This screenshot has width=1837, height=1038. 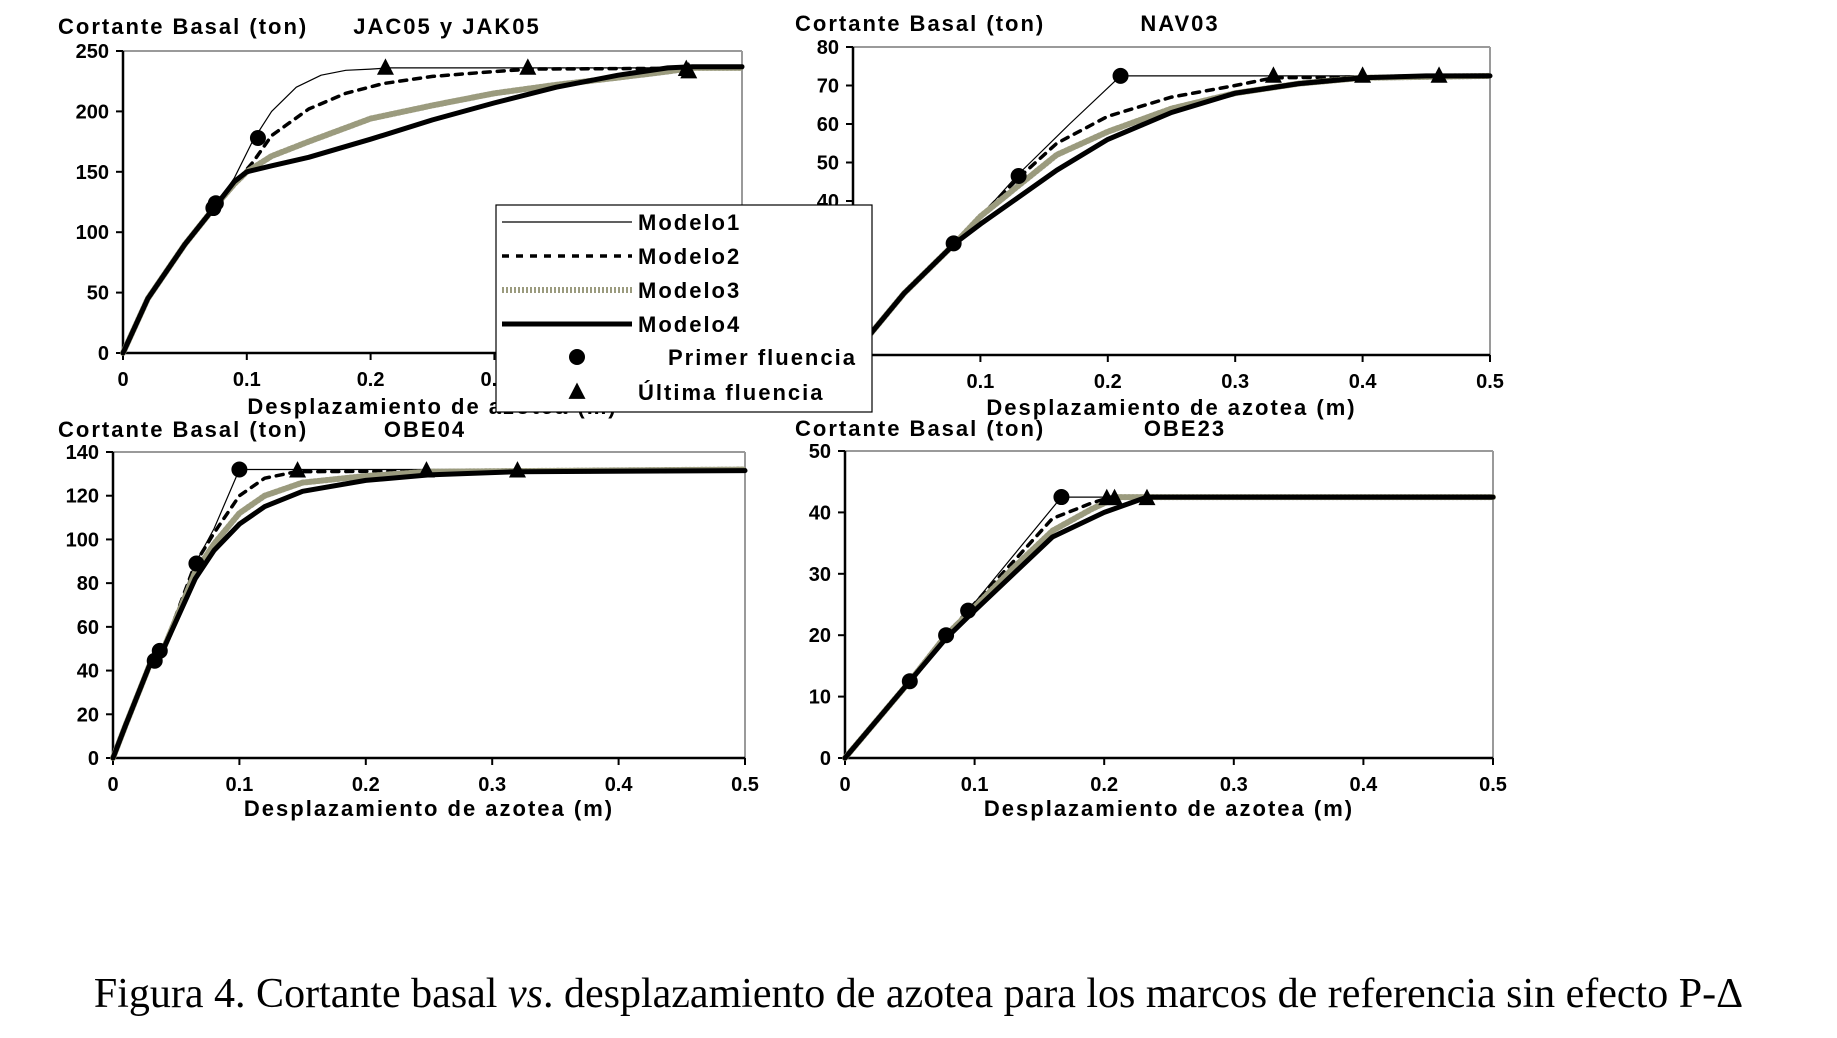 I want to click on caption-prefix: Figura 4. Cortante basal, so click(x=300, y=994).